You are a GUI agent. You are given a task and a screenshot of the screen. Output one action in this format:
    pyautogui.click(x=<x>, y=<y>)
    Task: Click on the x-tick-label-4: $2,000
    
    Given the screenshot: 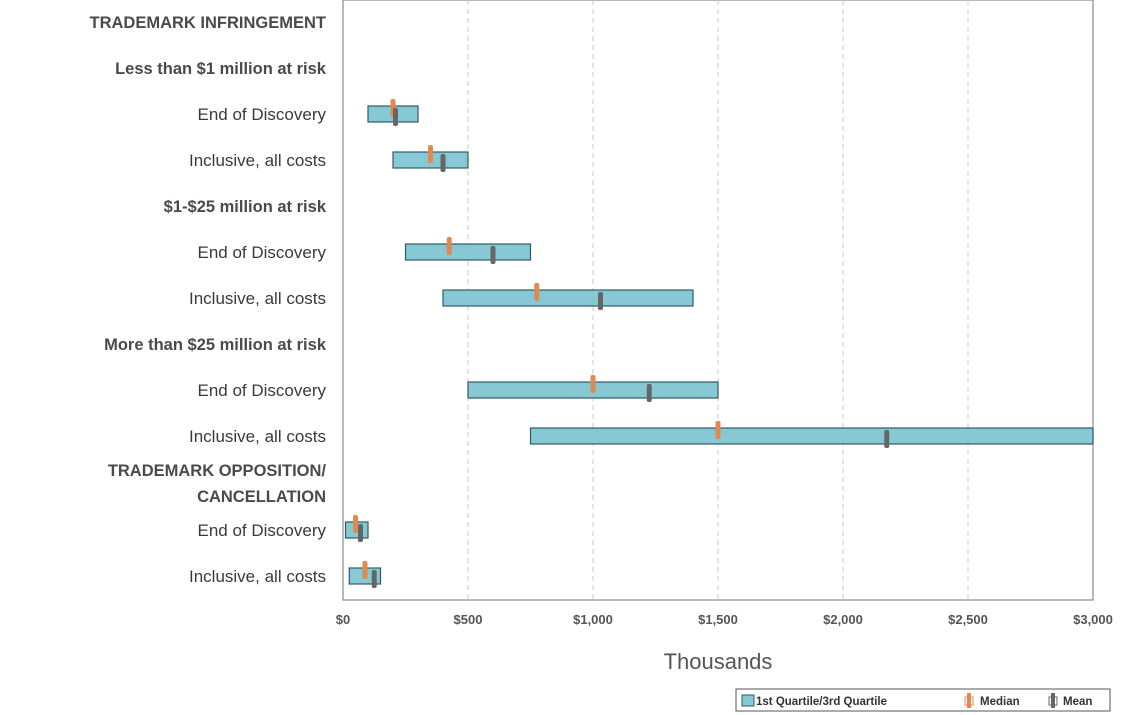 What is the action you would take?
    pyautogui.click(x=843, y=619)
    